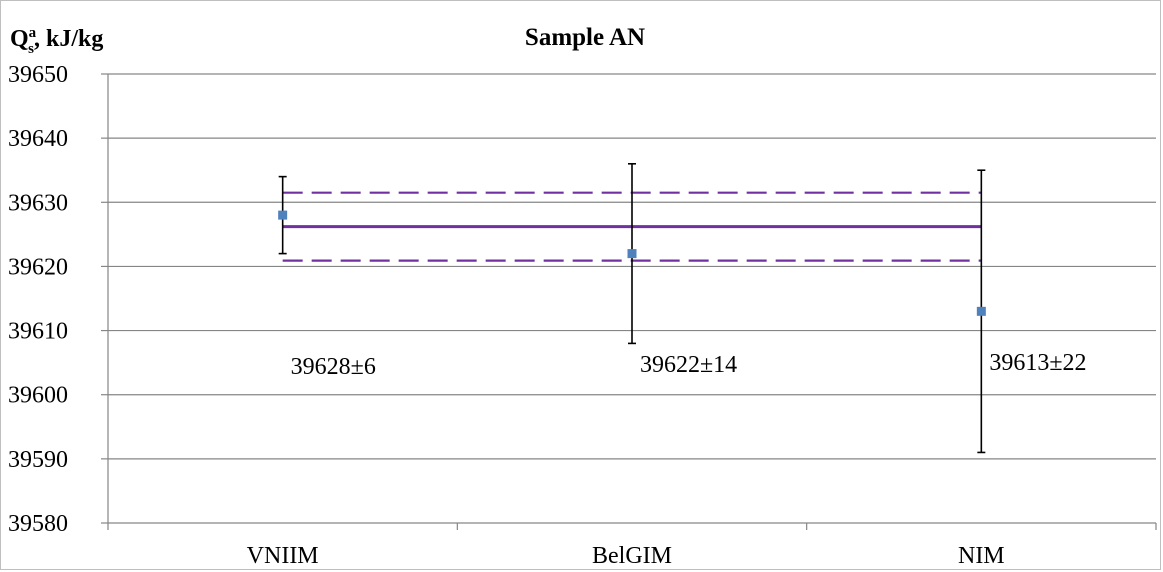  I want to click on data-label: 39613±22, so click(1037, 363).